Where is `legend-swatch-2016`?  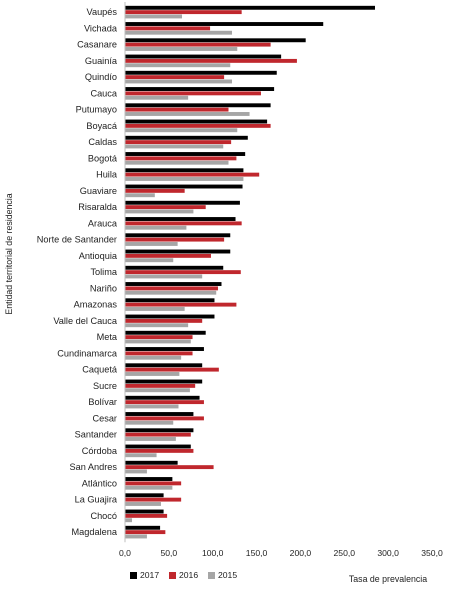 legend-swatch-2016 is located at coordinates (172, 575).